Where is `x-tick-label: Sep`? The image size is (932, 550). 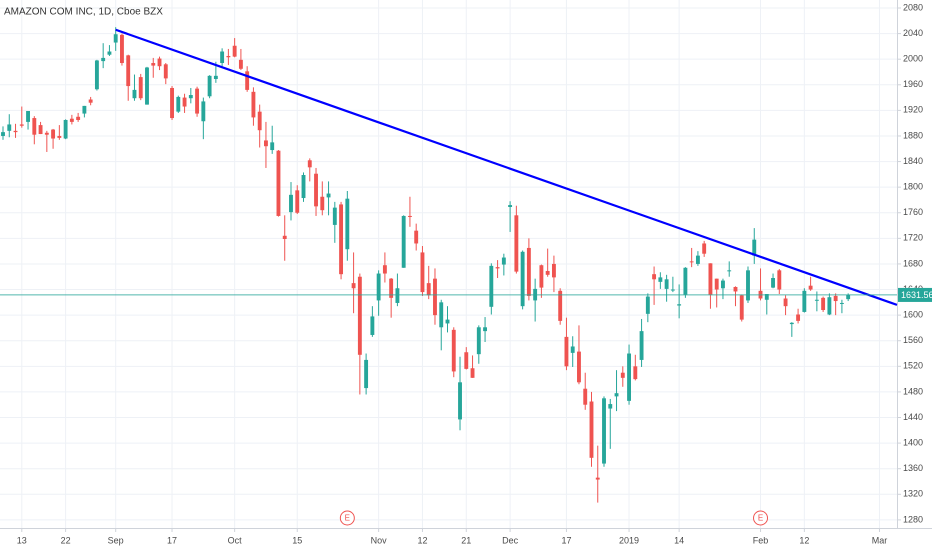 x-tick-label: Sep is located at coordinates (116, 540).